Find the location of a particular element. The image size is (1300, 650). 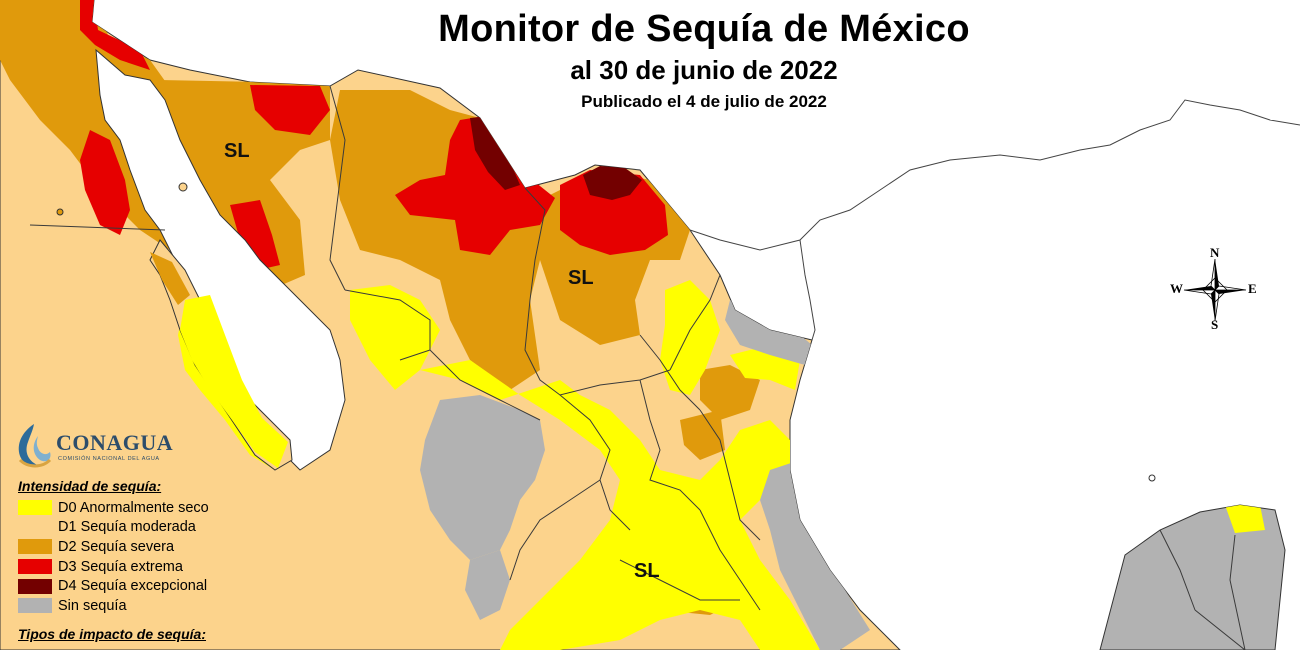

legend-item-sin-sequia: Sin sequía is located at coordinates (138, 606).